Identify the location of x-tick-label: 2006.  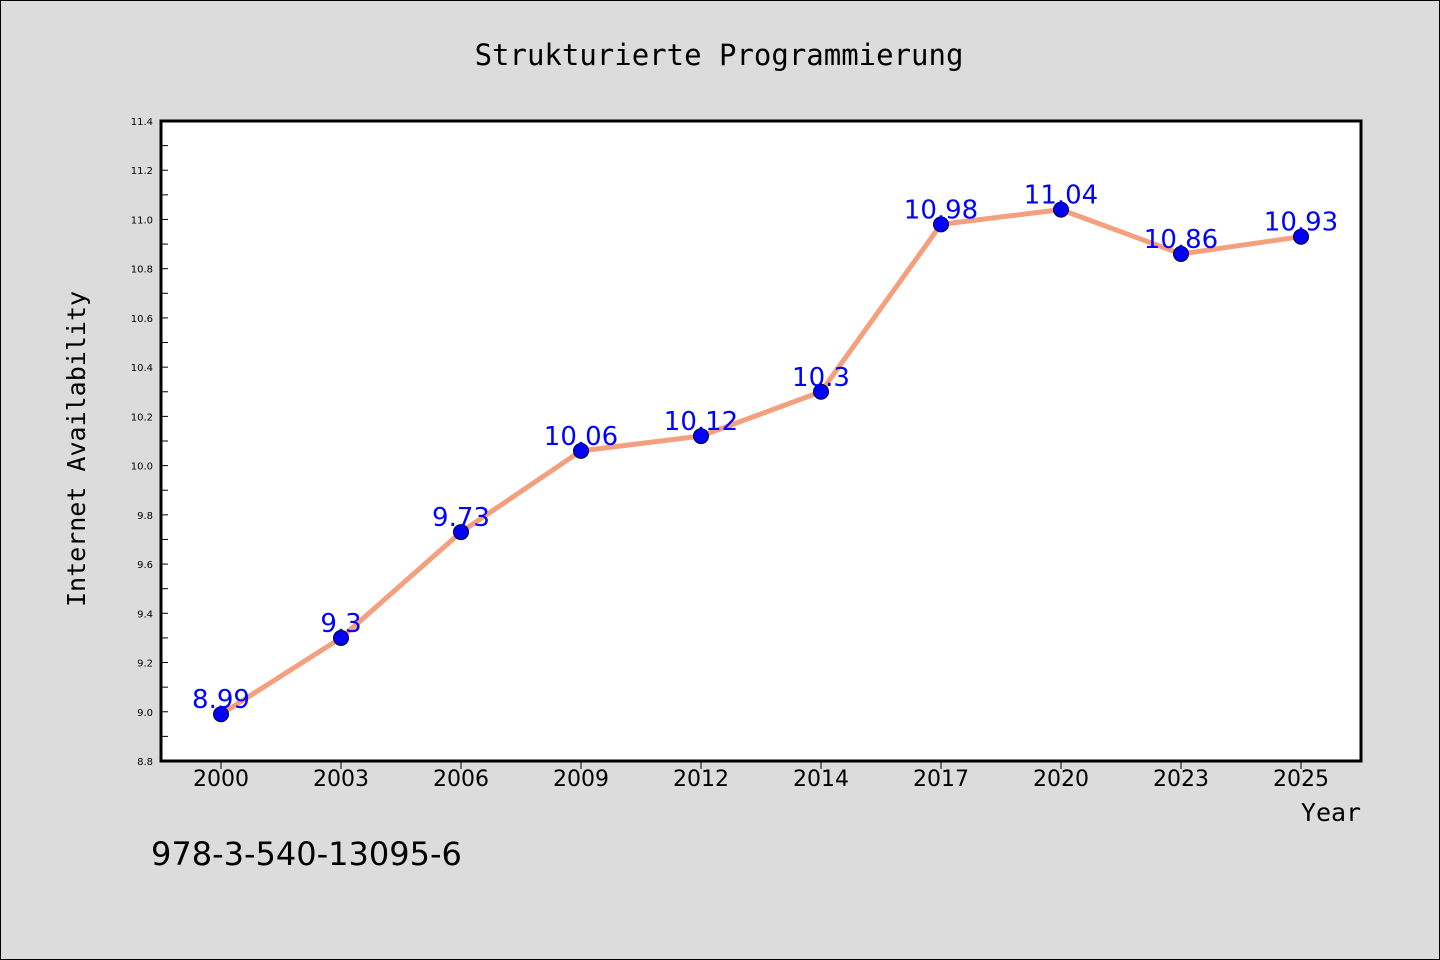
(461, 779).